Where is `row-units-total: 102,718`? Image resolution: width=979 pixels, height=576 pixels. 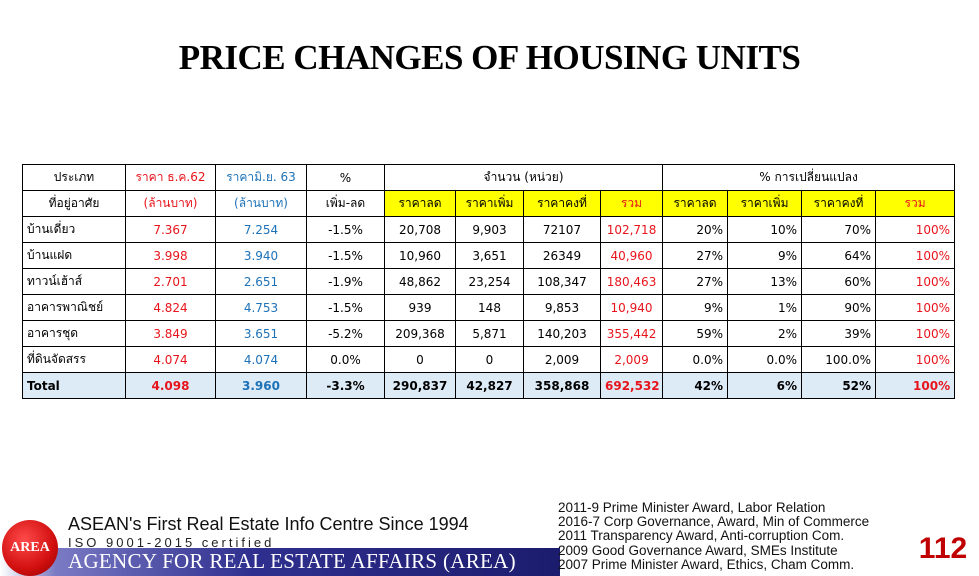 row-units-total: 102,718 is located at coordinates (631, 229).